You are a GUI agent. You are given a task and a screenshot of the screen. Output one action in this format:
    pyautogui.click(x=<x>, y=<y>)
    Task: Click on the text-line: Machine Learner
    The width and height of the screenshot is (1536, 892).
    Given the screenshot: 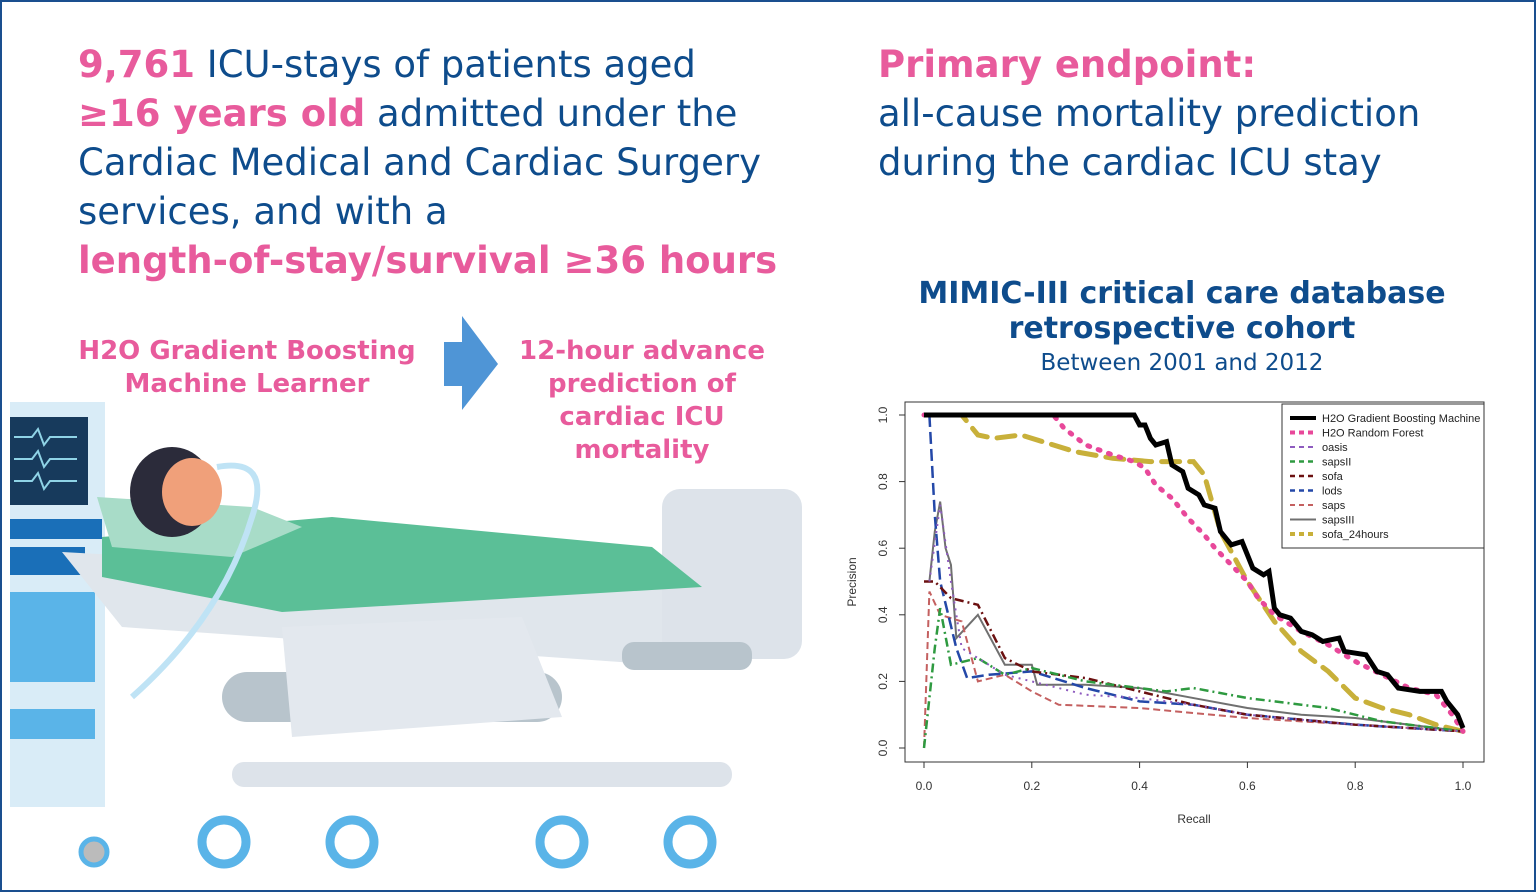 What is the action you would take?
    pyautogui.click(x=247, y=384)
    